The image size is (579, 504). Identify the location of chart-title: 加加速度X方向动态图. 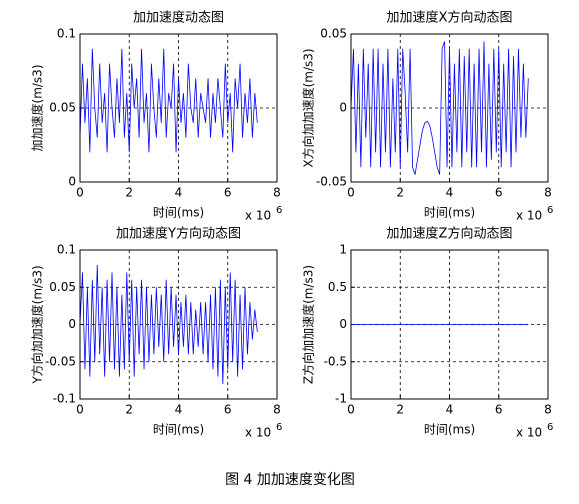
(450, 18).